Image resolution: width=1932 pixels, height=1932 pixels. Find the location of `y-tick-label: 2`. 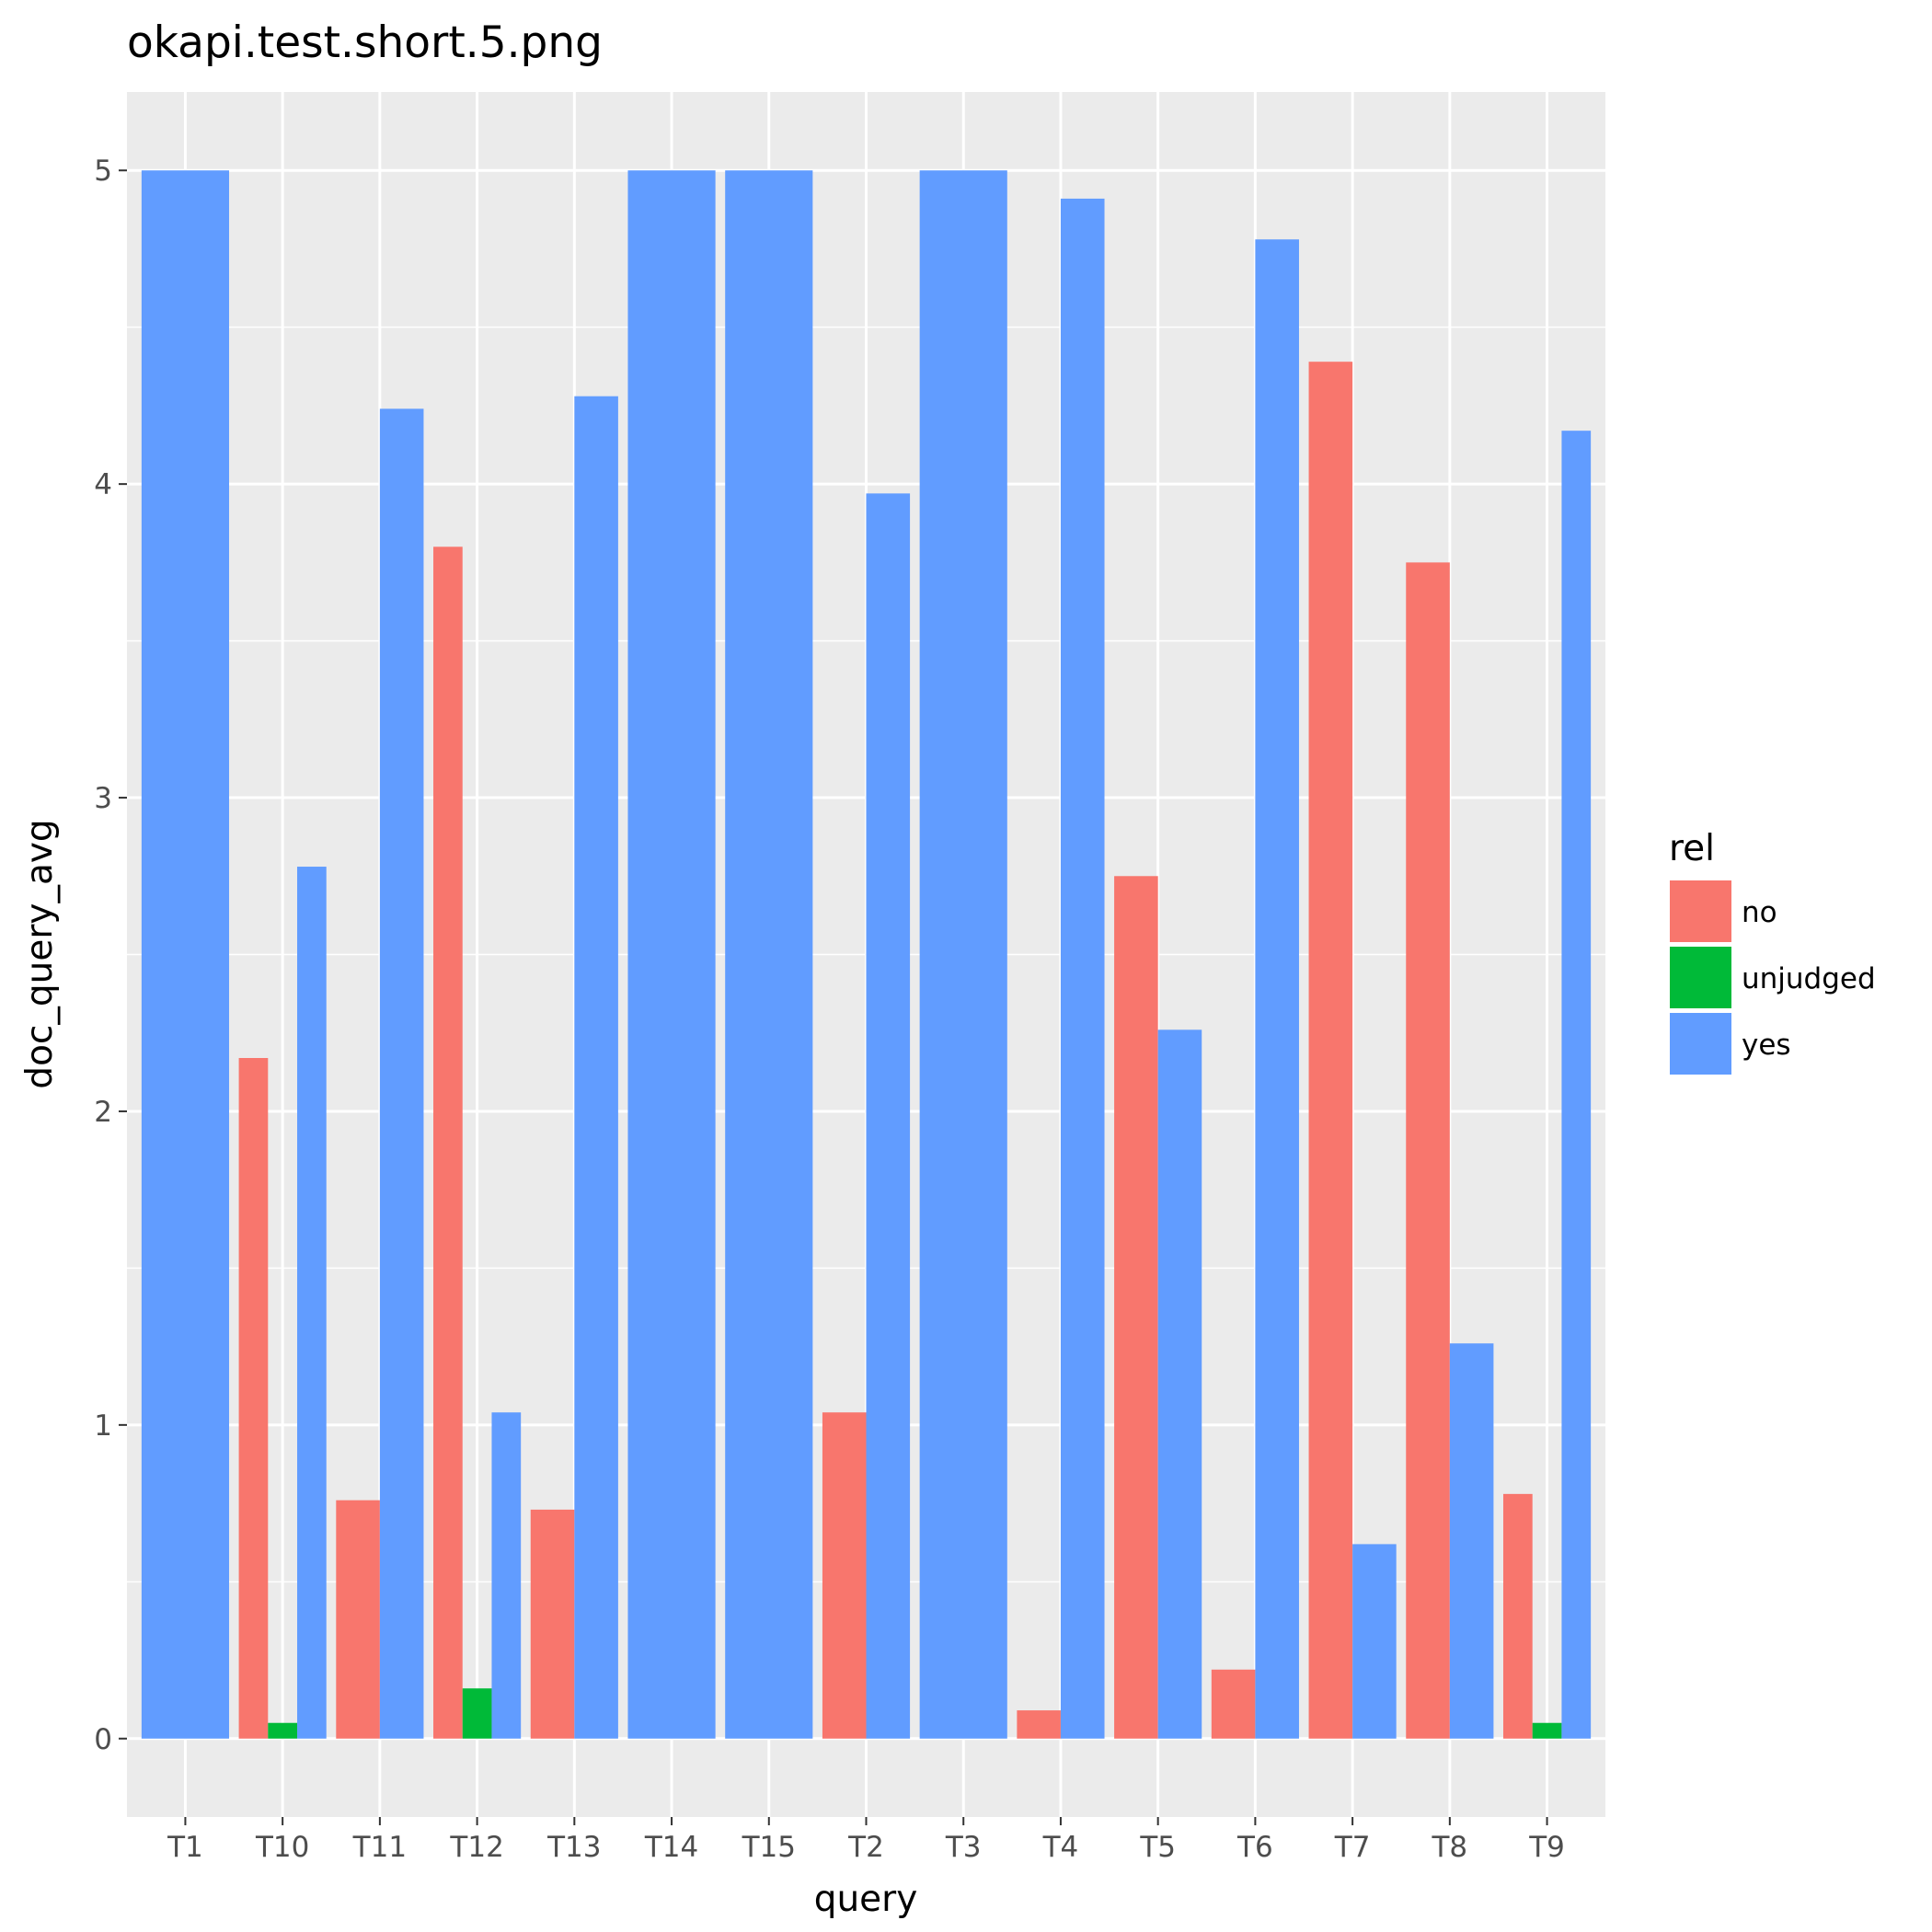

y-tick-label: 2 is located at coordinates (103, 1112).